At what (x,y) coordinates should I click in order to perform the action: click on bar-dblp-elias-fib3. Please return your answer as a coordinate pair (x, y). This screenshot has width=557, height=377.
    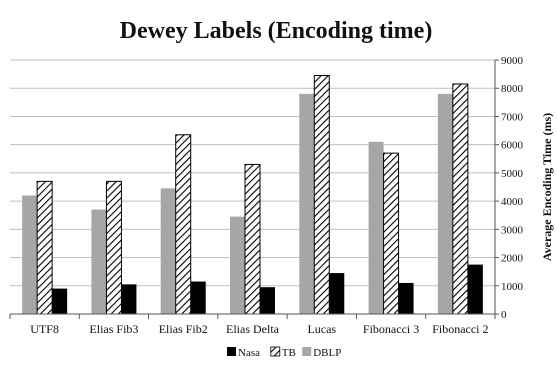
    Looking at the image, I should click on (99, 261).